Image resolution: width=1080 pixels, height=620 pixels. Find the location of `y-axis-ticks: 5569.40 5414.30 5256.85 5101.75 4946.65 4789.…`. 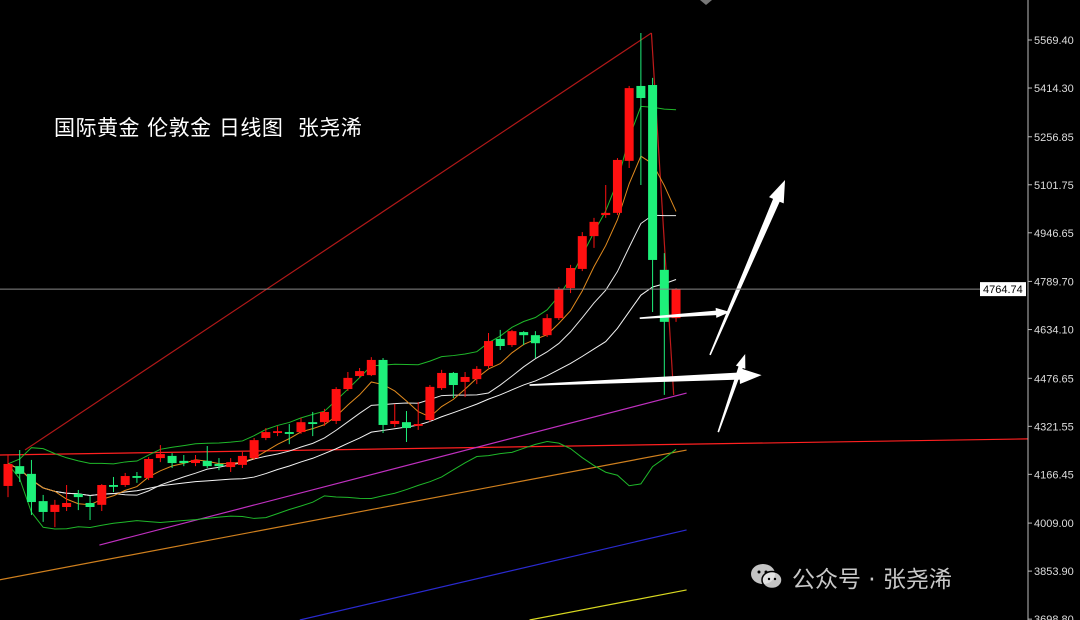

y-axis-ticks: 5569.40 5414.30 5256.85 5101.75 4946.65 4789.… is located at coordinates (1051, 327).